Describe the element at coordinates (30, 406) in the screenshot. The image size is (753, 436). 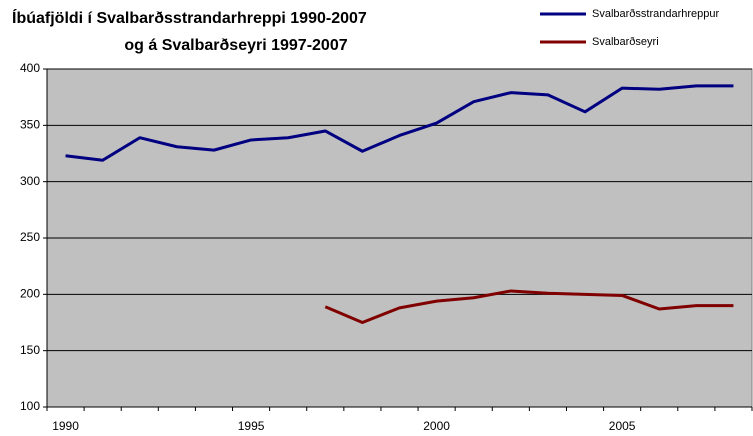
I see `y-tick-label: 100` at that location.